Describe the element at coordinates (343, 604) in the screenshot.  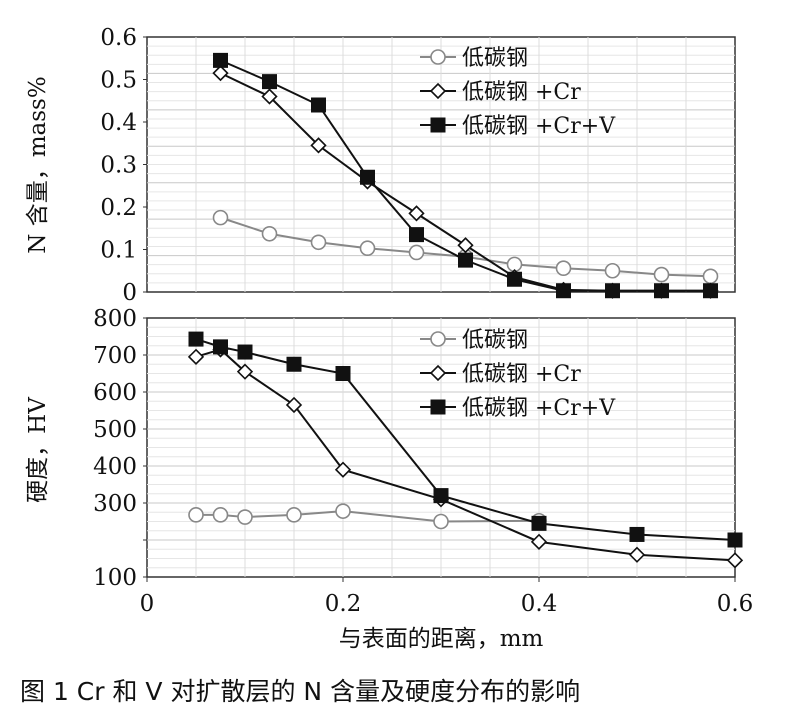
I see `x-tick-label: 0.2` at that location.